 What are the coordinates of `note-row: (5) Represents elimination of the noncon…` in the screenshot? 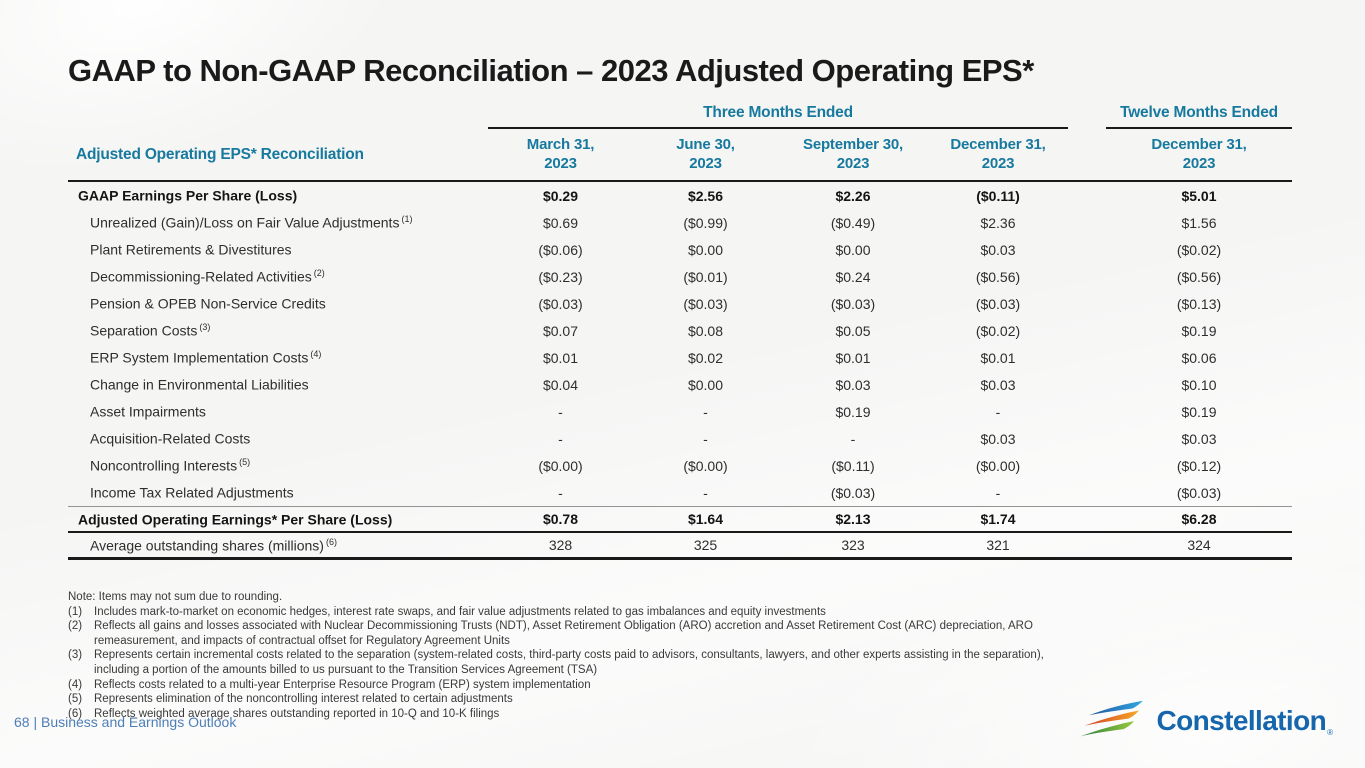 It's located at (575, 699).